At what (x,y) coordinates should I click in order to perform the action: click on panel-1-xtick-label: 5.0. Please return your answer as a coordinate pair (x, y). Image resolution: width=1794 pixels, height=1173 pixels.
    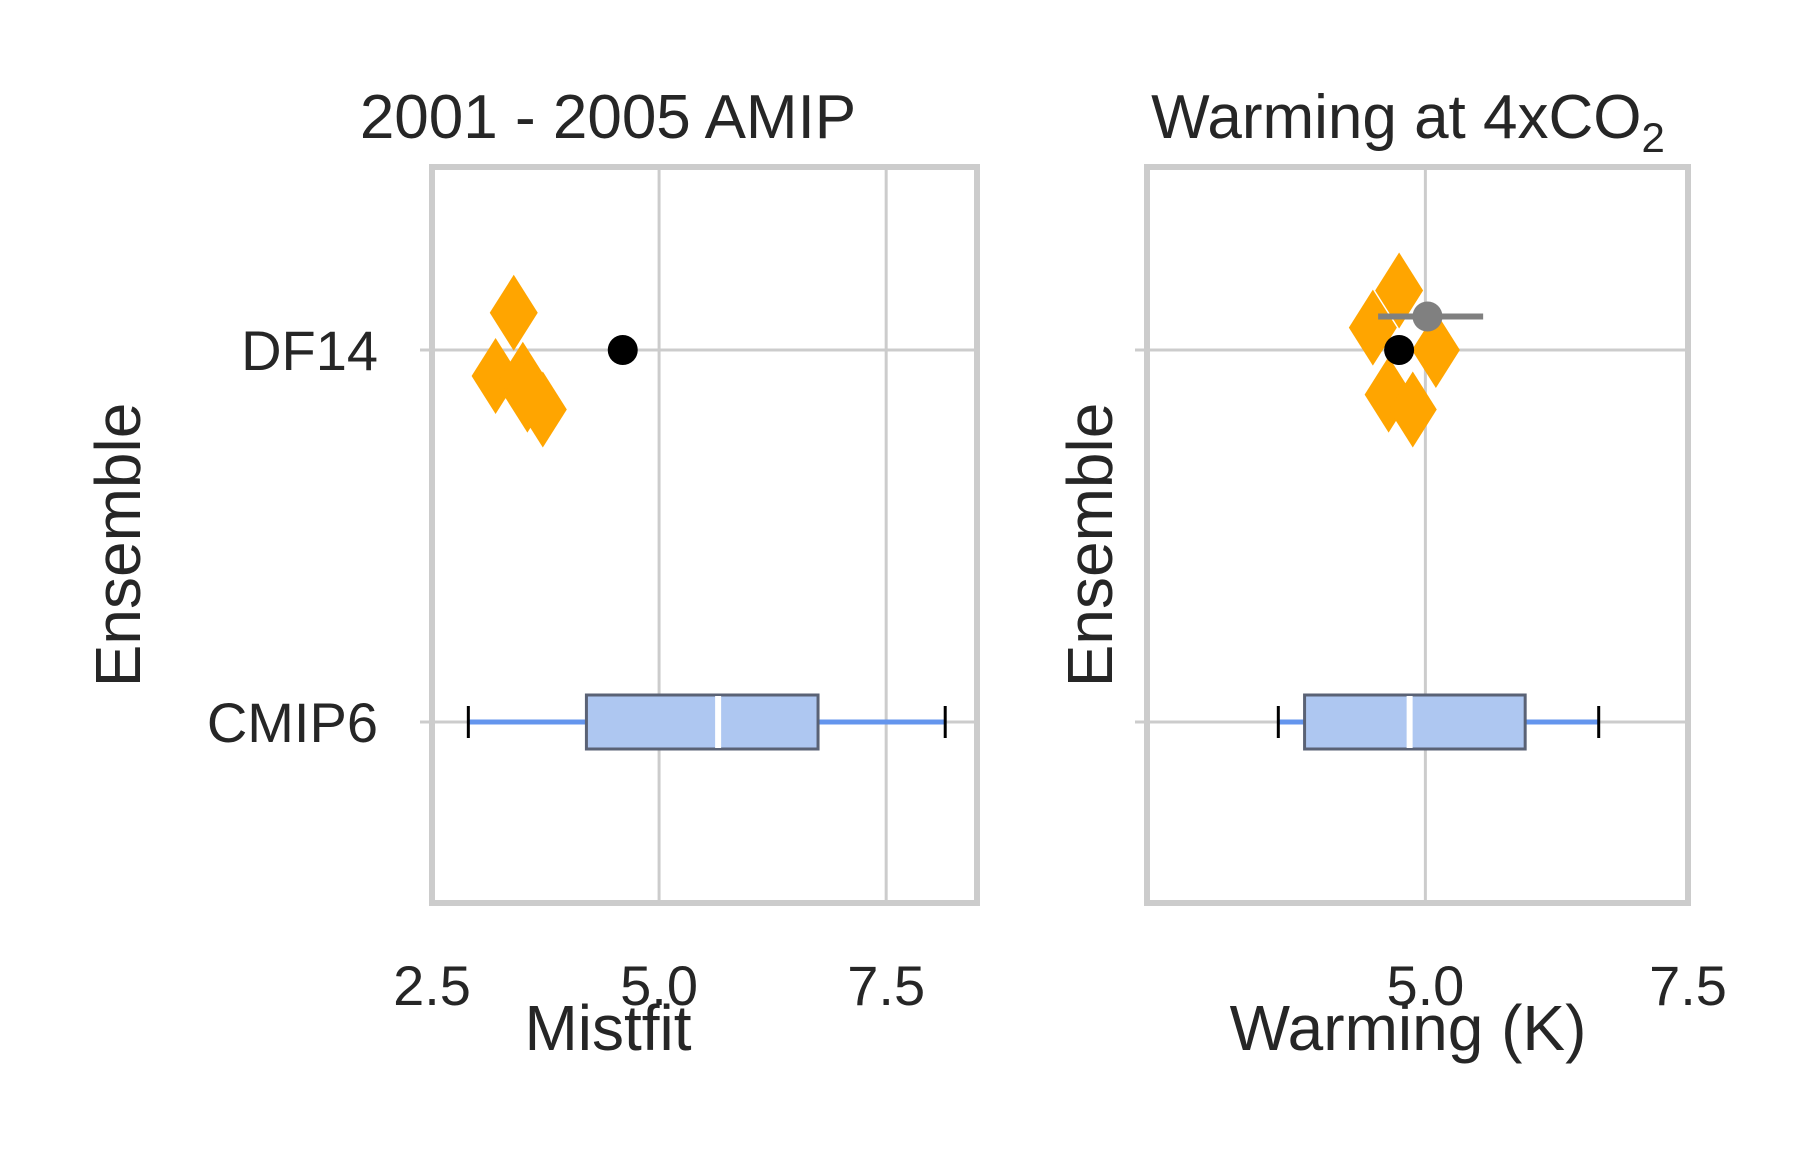
    Looking at the image, I should click on (659, 985).